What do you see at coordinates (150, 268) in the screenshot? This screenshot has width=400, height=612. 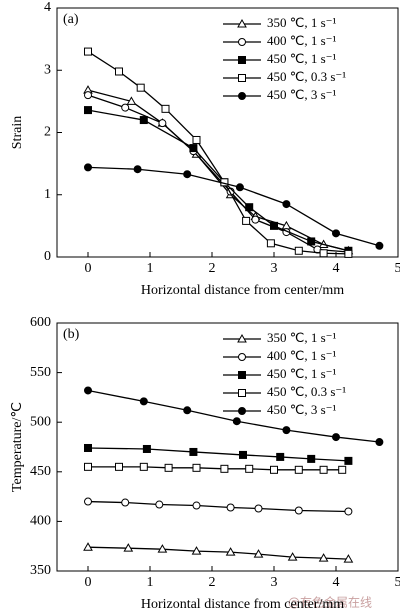 I see `x-tick-label: 1` at bounding box center [150, 268].